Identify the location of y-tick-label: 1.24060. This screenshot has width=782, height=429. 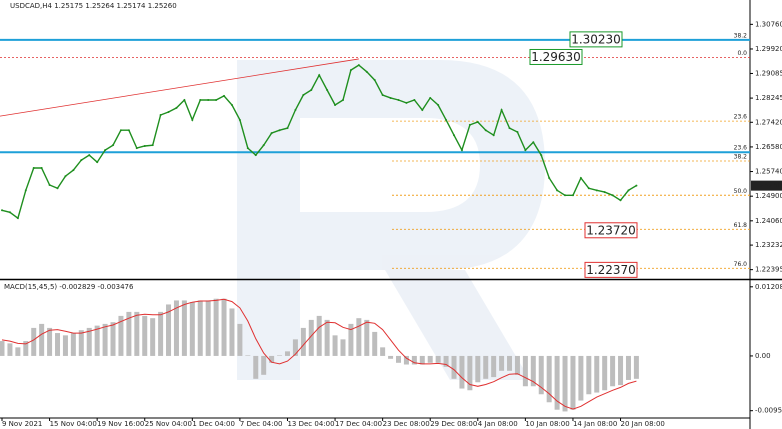
(768, 221).